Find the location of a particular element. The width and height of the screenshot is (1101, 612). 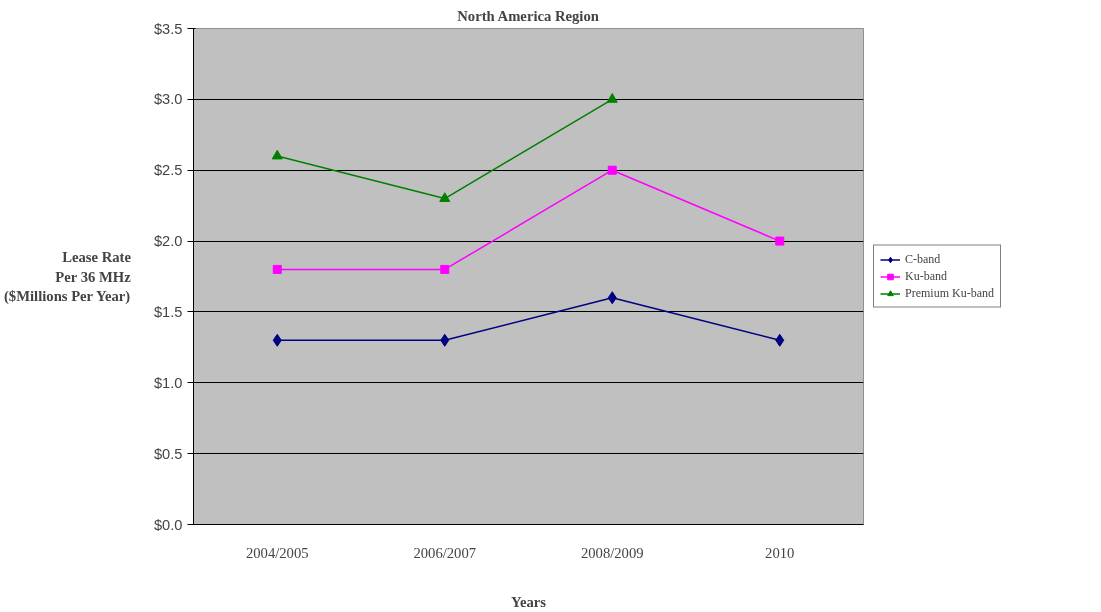

y-tick-label: $1.0 is located at coordinates (168, 382).